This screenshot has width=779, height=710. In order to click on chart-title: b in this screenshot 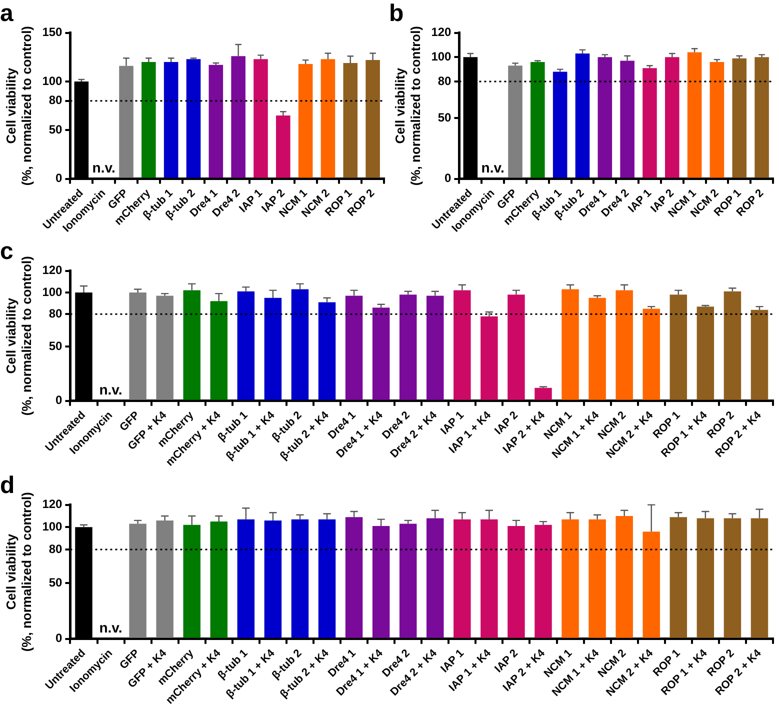, I will do `click(396, 14)`.